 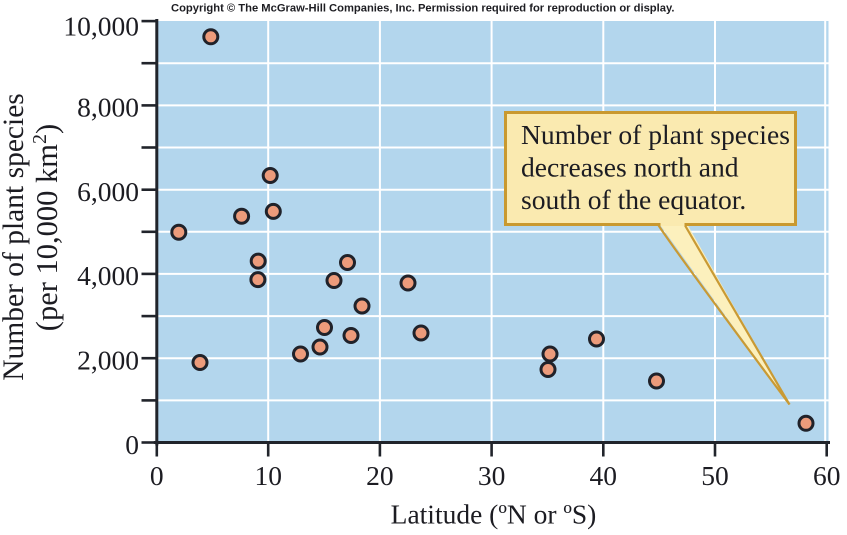 I want to click on svg-text: 8,000, so click(x=108, y=107).